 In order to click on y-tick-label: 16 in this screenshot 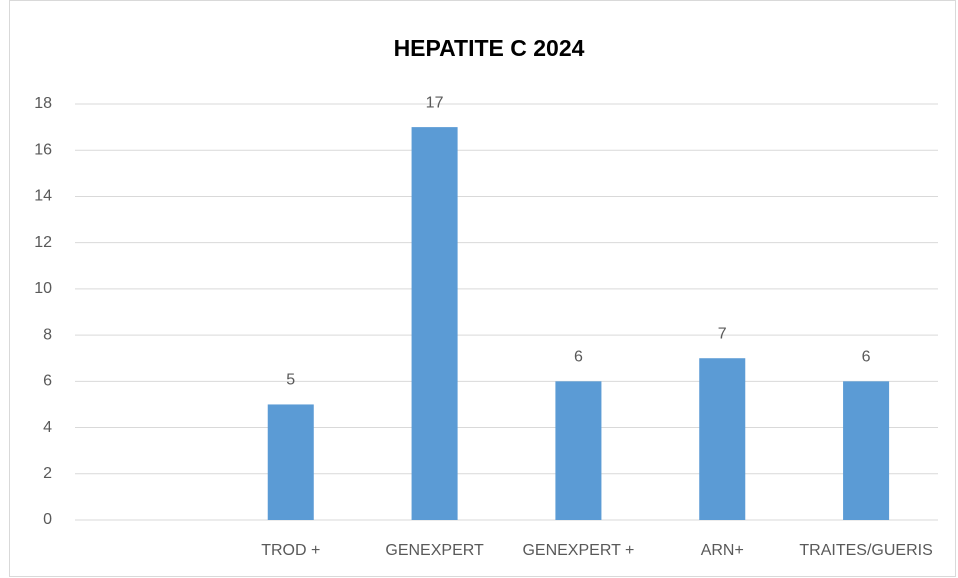, I will do `click(43, 149)`.